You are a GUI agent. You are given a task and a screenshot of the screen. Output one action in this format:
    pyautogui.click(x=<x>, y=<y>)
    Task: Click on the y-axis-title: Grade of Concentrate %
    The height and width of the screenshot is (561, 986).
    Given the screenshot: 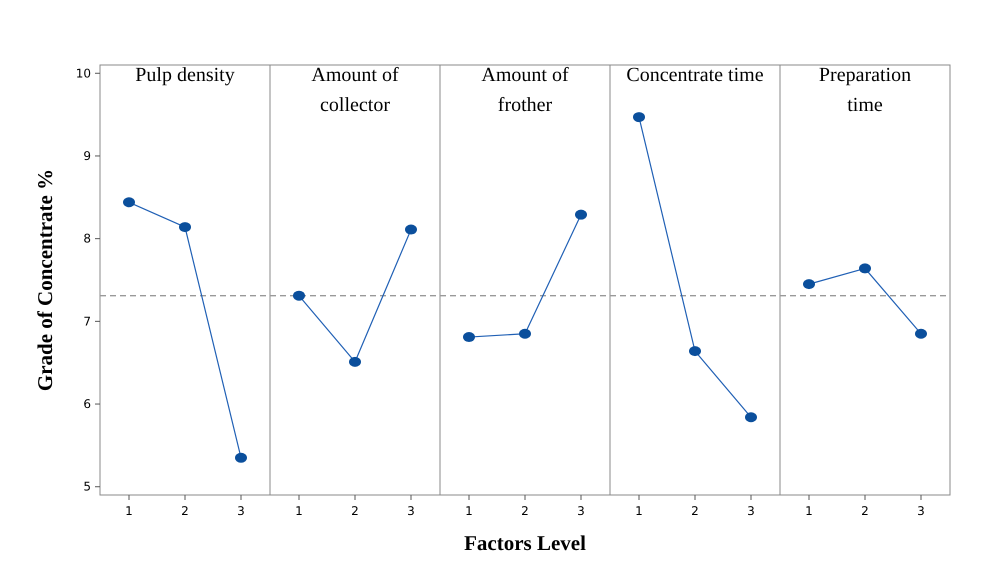 What is the action you would take?
    pyautogui.click(x=45, y=280)
    